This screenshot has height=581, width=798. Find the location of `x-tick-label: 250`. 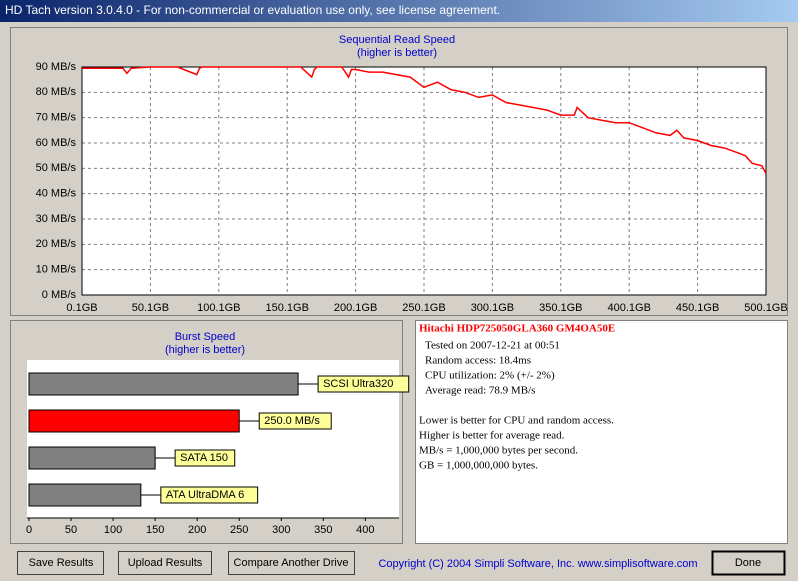

x-tick-label: 250 is located at coordinates (239, 530).